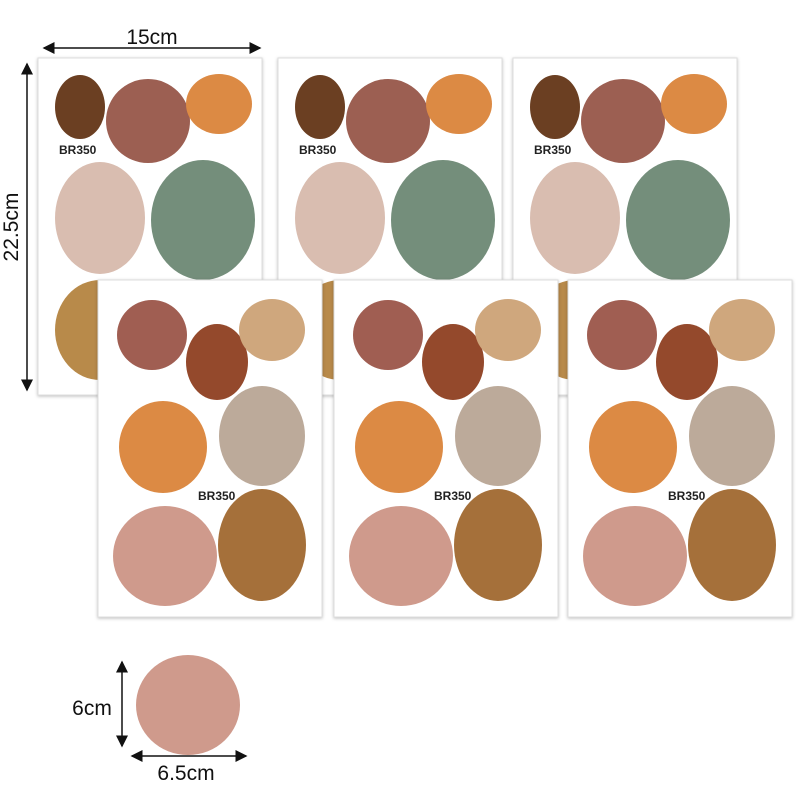 The height and width of the screenshot is (787, 800). I want to click on width-label: 15cm, so click(151, 37).